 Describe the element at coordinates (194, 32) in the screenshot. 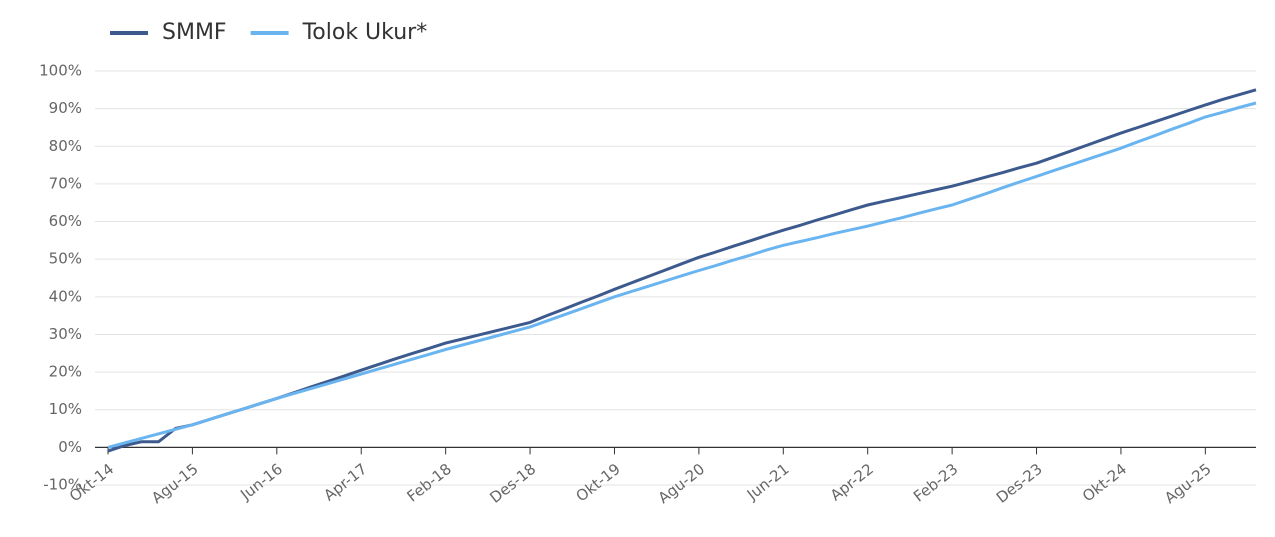

I see `legend-label: SMMF` at that location.